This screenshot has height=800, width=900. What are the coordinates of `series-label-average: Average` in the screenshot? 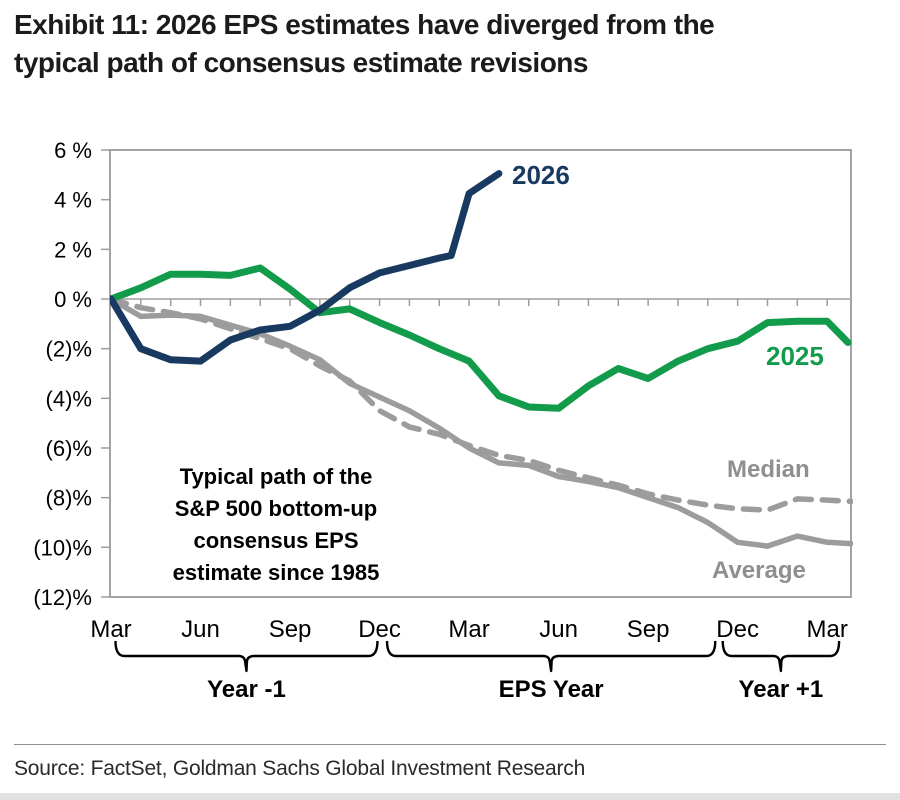 It's located at (759, 570).